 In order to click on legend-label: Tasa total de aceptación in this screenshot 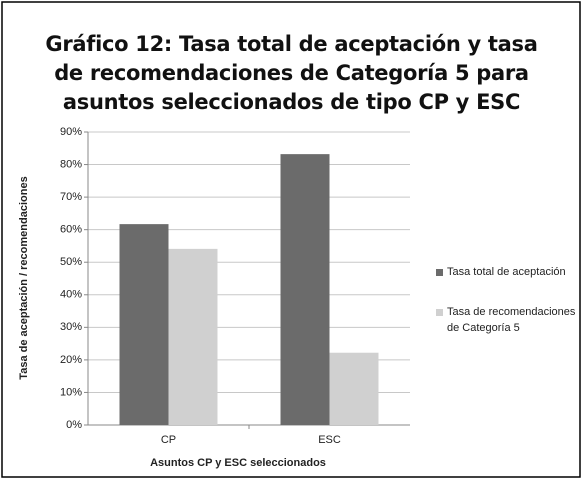, I will do `click(506, 272)`.